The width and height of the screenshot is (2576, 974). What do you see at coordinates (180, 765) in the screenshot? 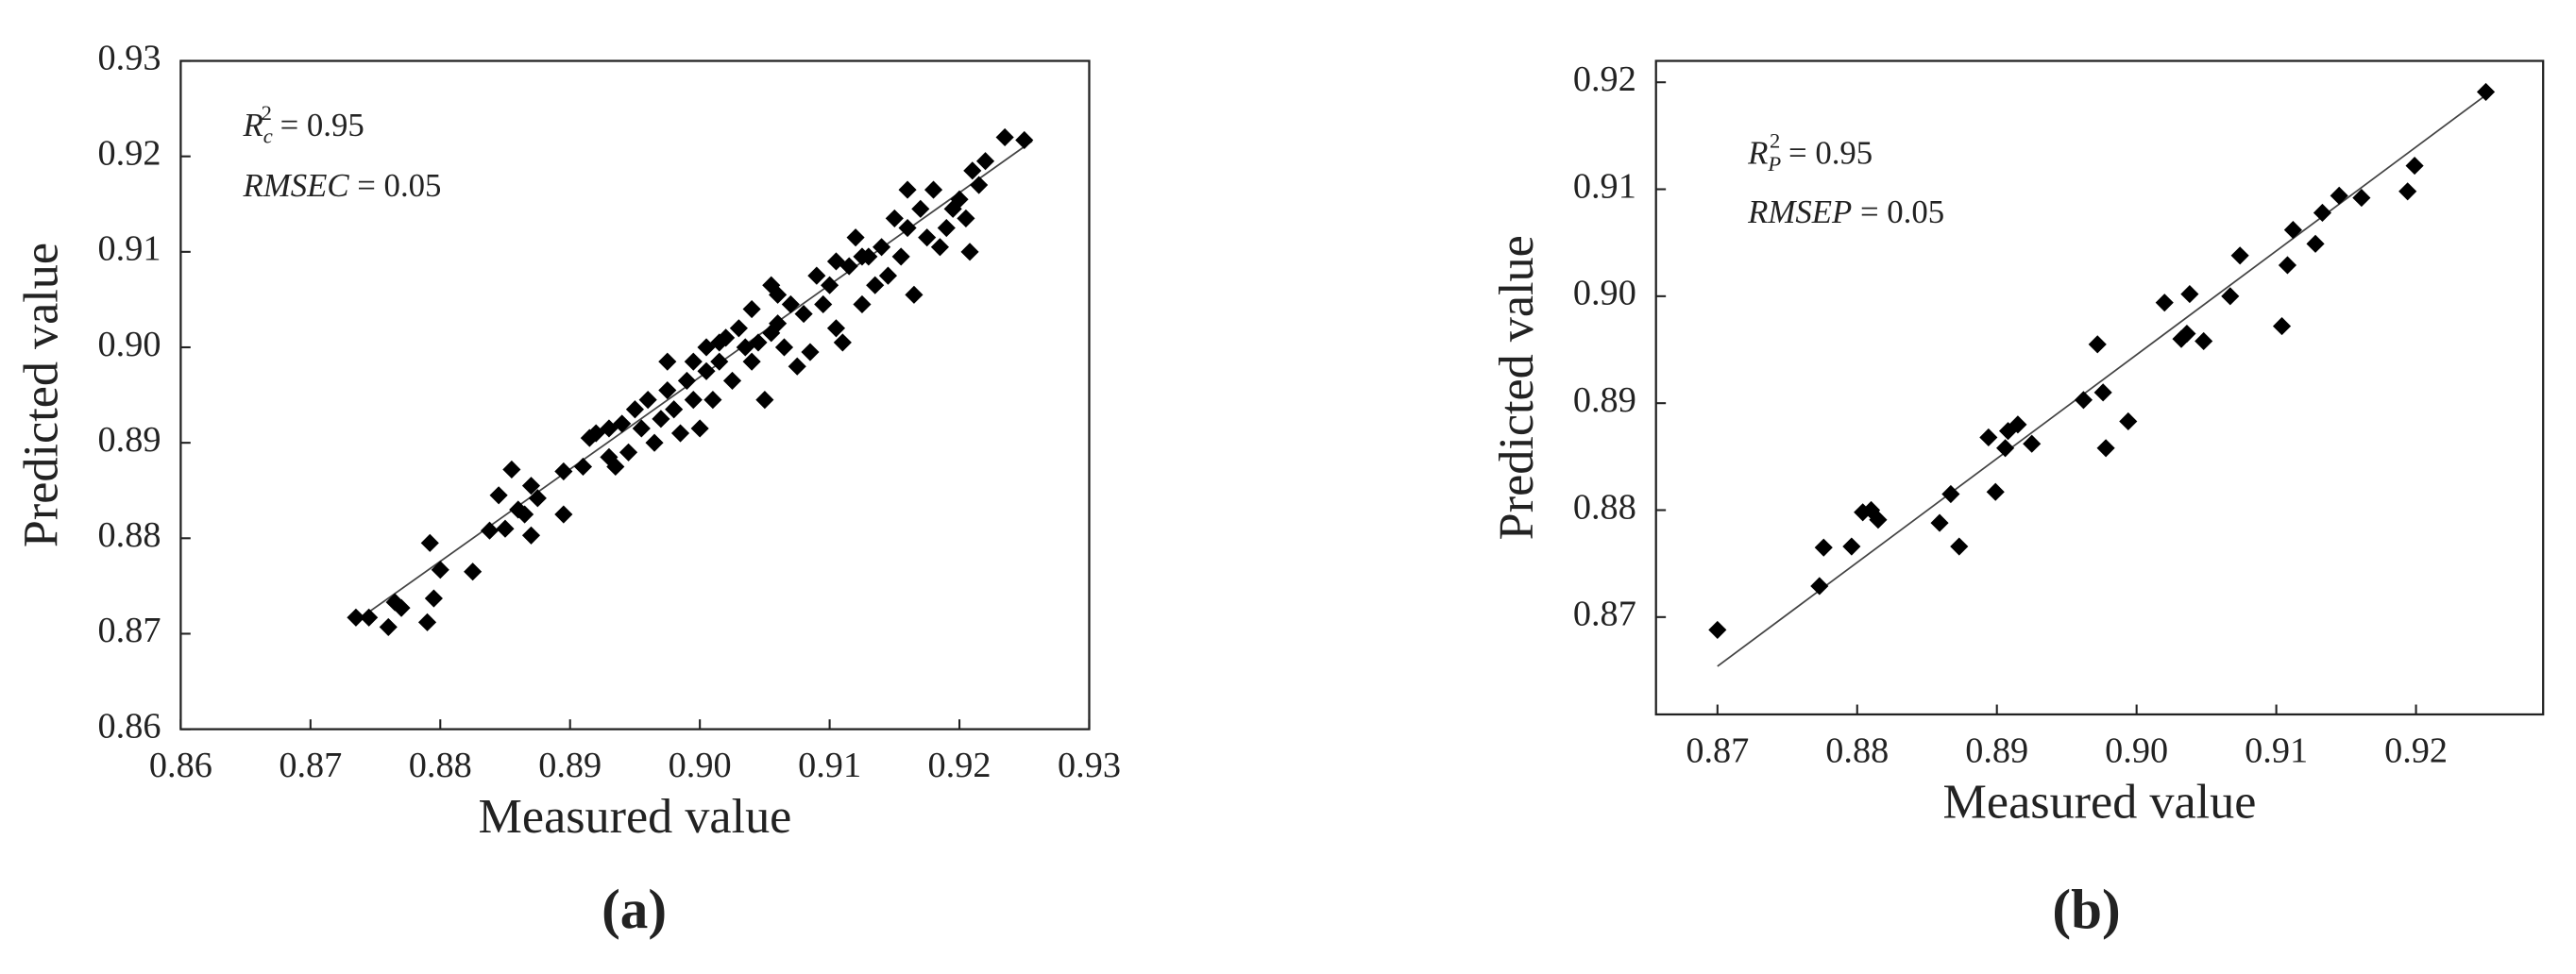
I see `x-tick-label: 0.86` at bounding box center [180, 765].